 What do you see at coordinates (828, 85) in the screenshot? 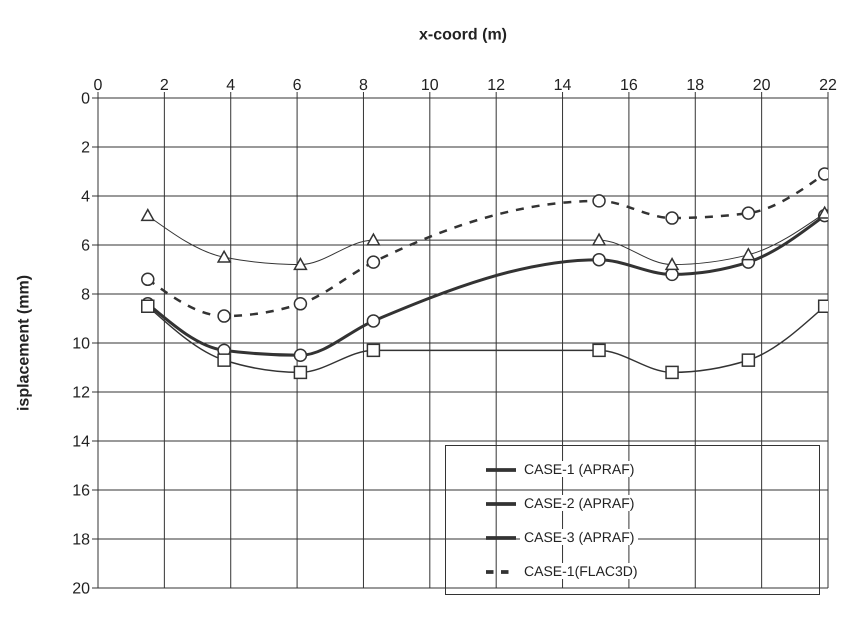
I see `x-tick-label: 22` at bounding box center [828, 85].